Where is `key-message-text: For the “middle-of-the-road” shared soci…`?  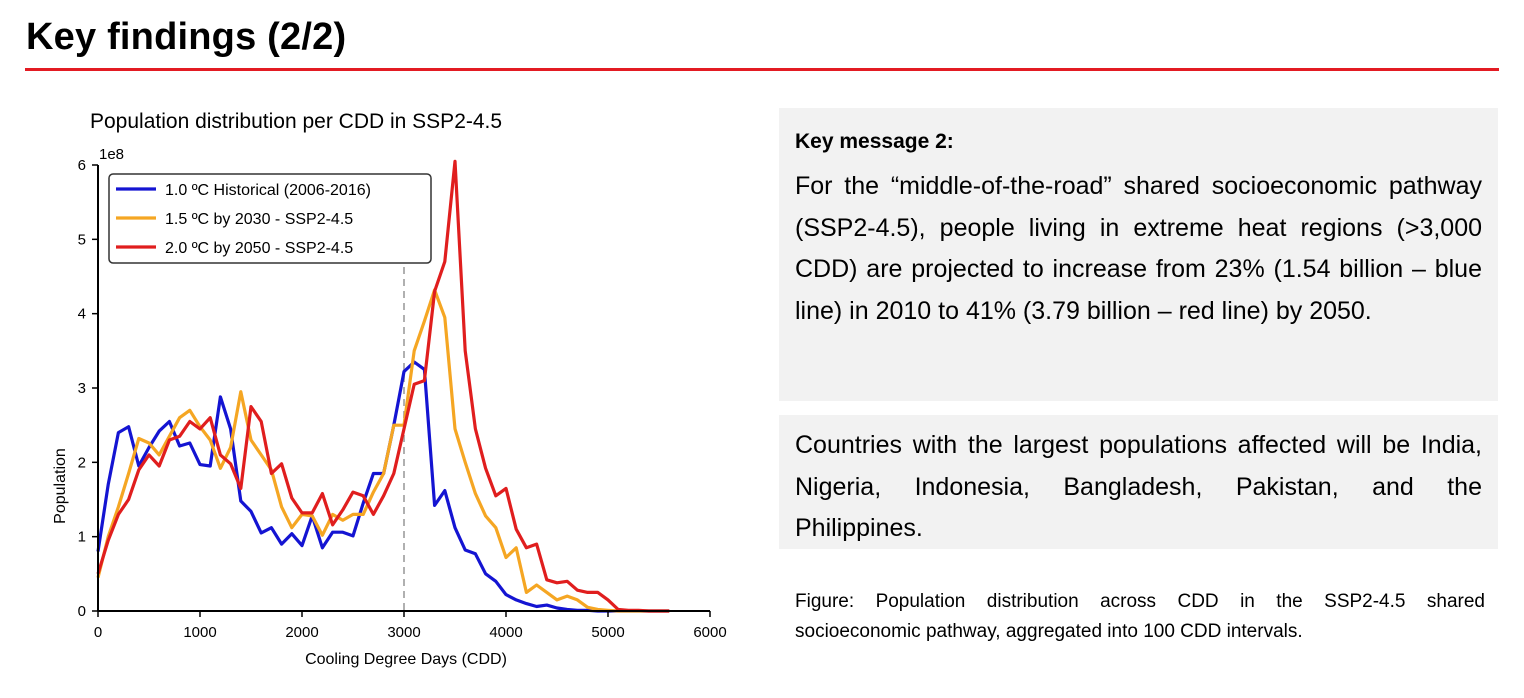 key-message-text: For the “middle-of-the-road” shared soci… is located at coordinates (1138, 248).